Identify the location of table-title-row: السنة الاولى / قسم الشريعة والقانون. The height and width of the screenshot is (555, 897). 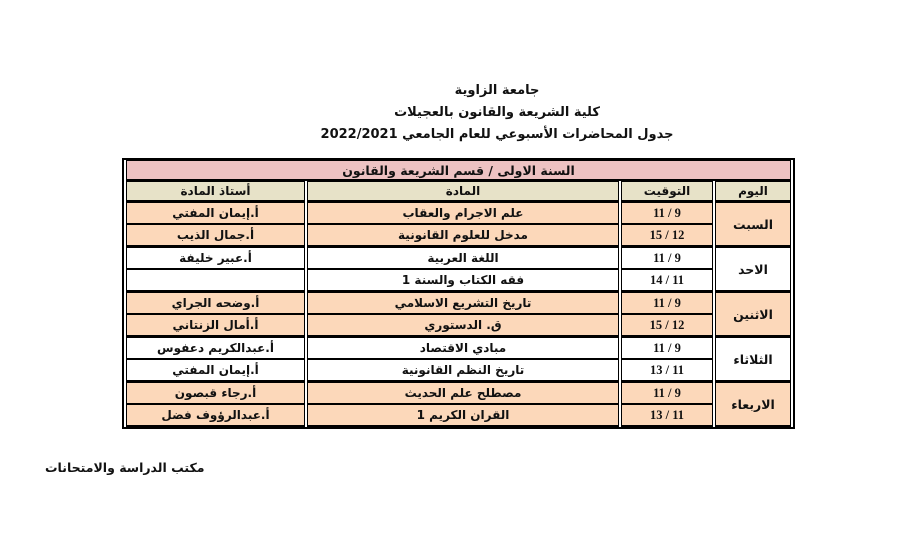
(458, 170).